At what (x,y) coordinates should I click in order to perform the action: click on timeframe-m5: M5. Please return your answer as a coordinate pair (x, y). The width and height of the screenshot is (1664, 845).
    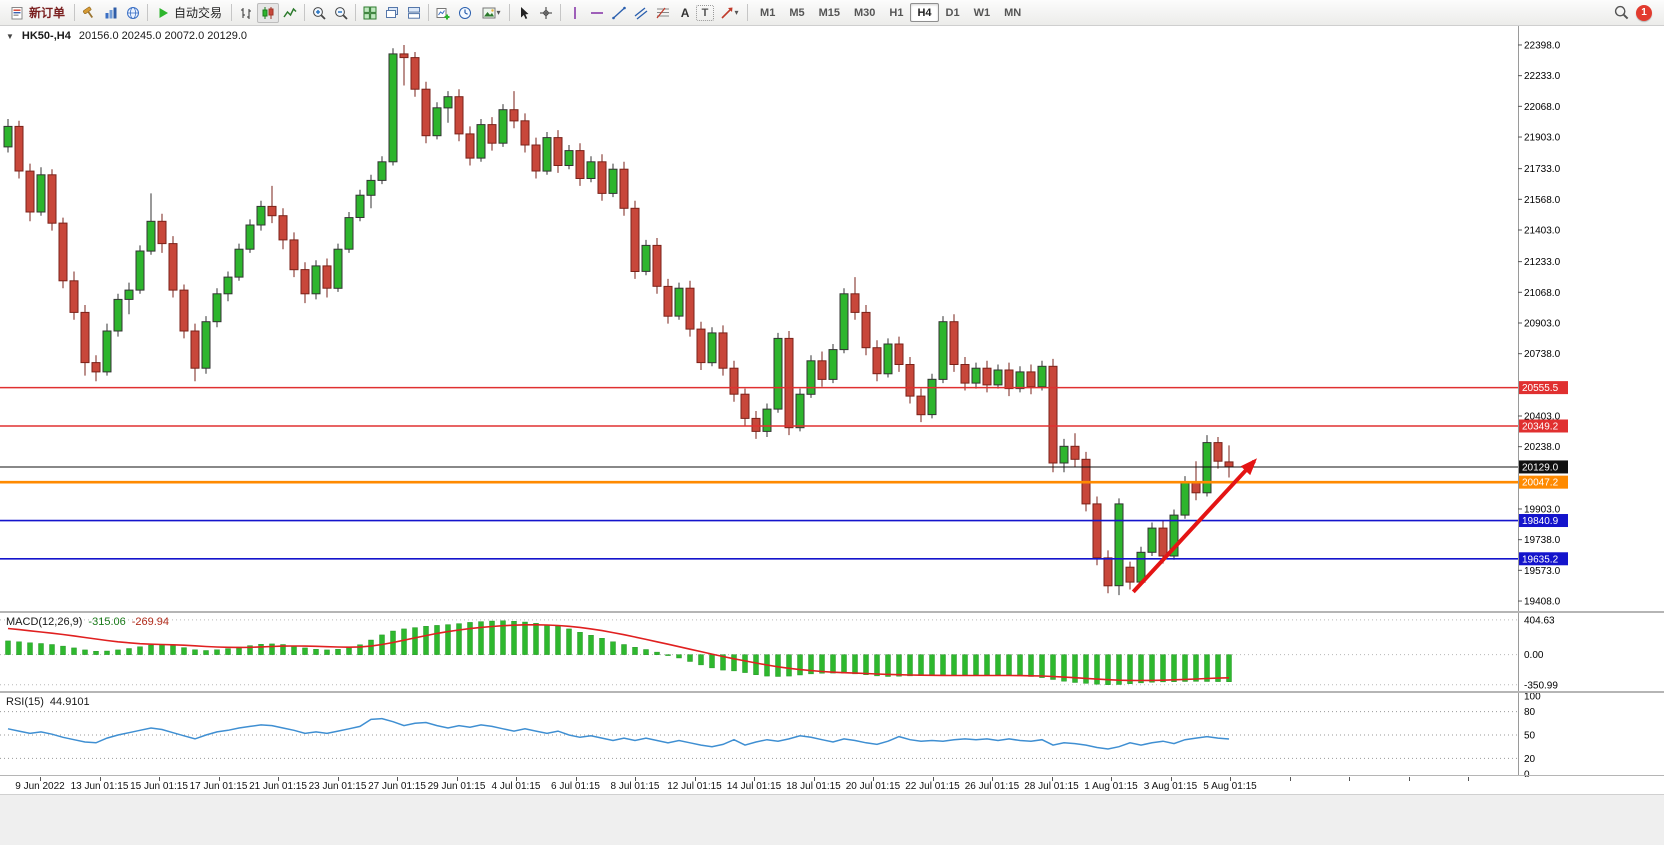
    Looking at the image, I should click on (797, 12).